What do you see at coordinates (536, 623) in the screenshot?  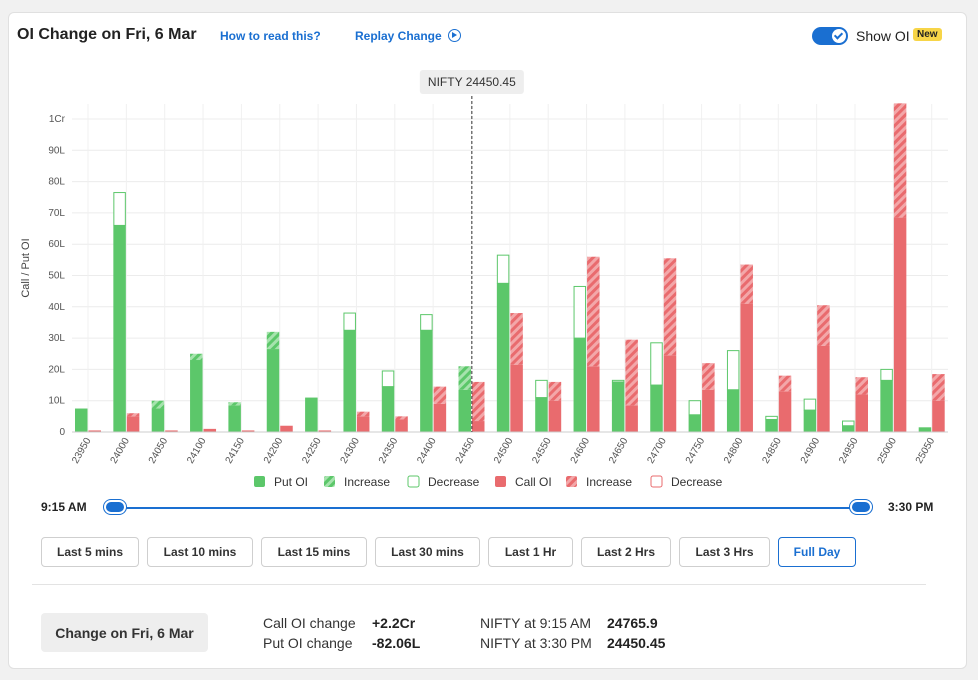 I see `nifty-start-label: NIFTY at 9:15 AM` at bounding box center [536, 623].